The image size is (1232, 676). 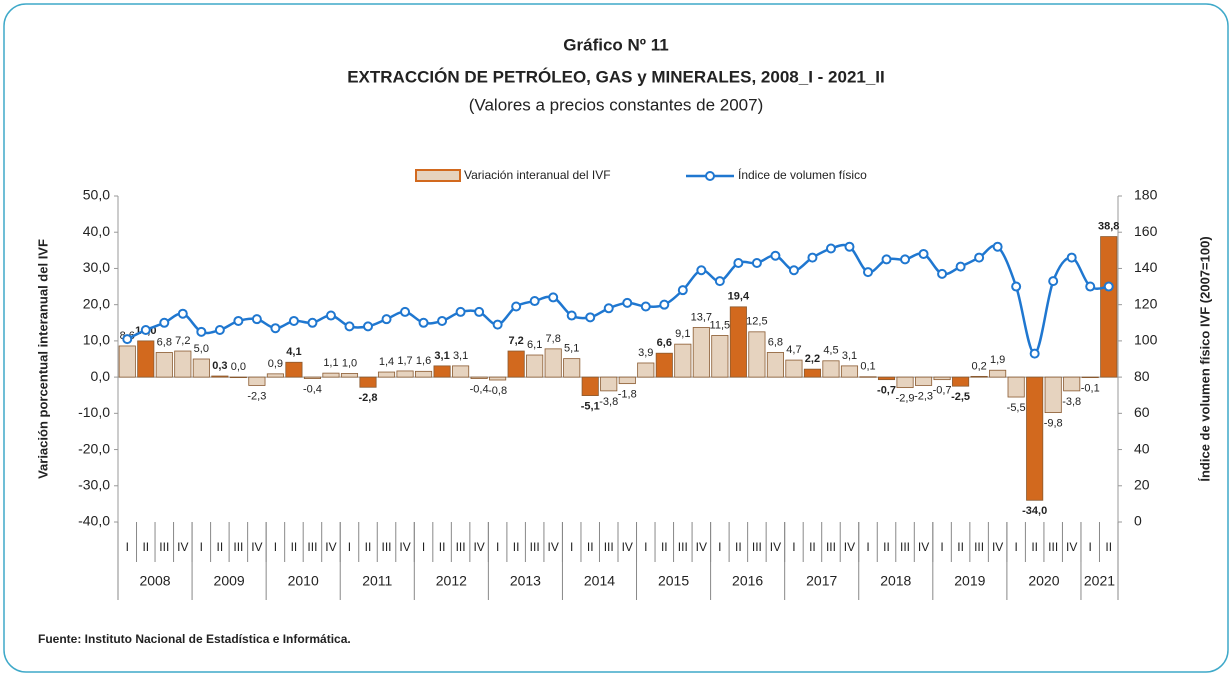 What do you see at coordinates (94, 412) in the screenshot?
I see `y-tick-label: -10,0` at bounding box center [94, 412].